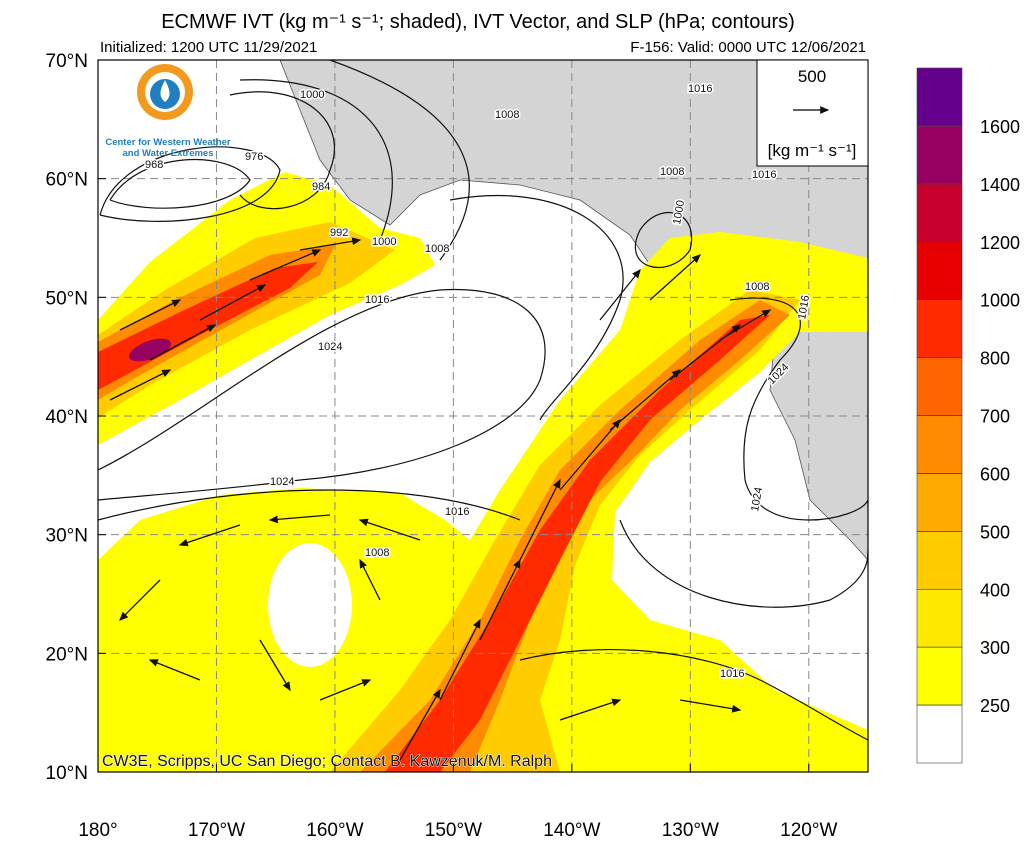  What do you see at coordinates (1000, 185) in the screenshot?
I see `colorbar-label: 1400` at bounding box center [1000, 185].